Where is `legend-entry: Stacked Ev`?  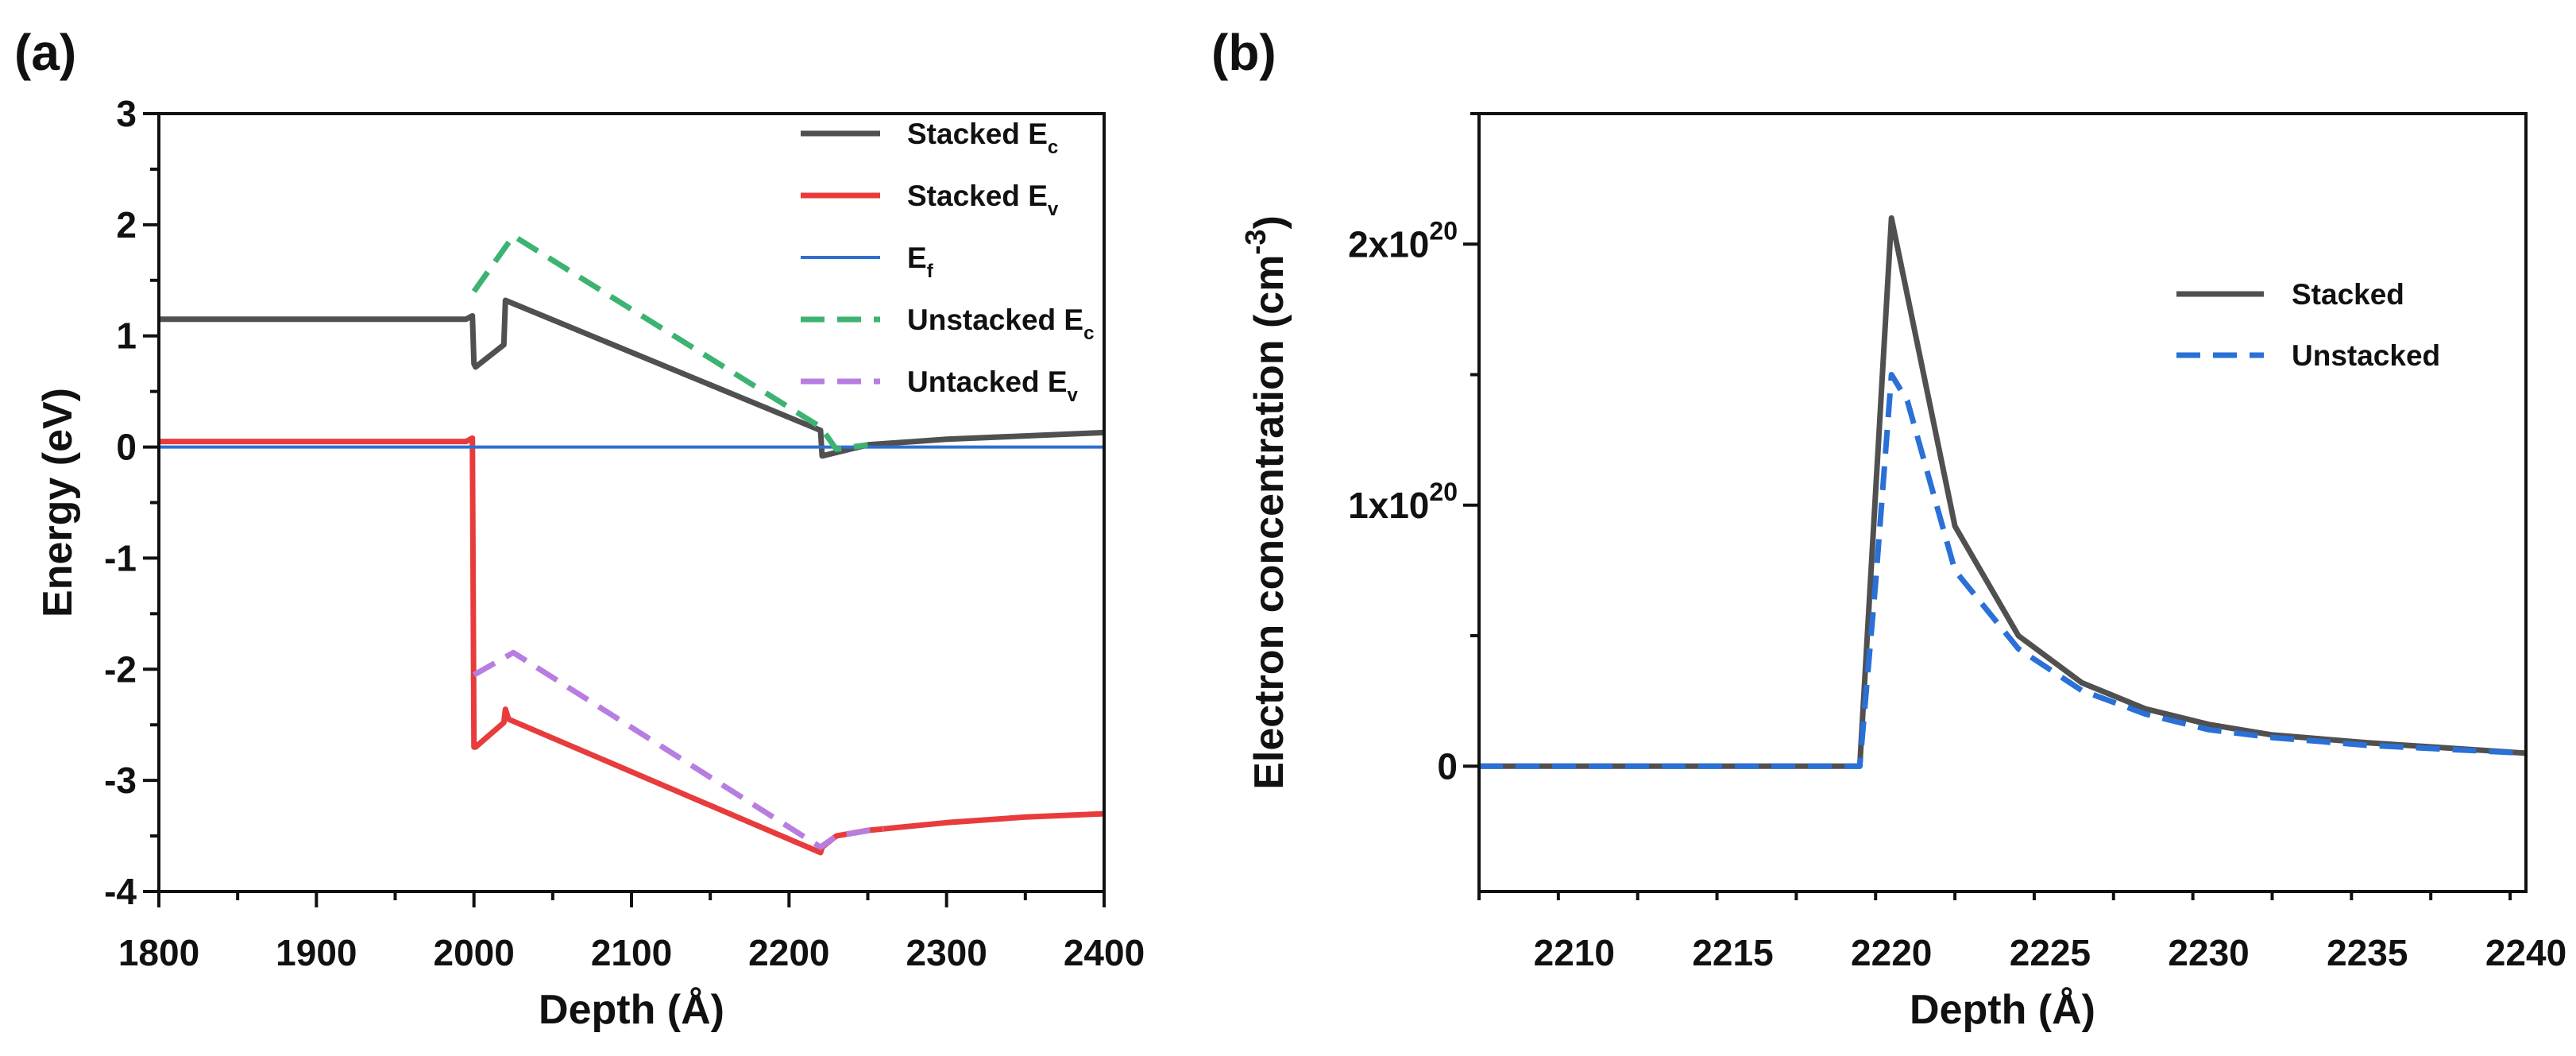
legend-entry: Stacked Ev is located at coordinates (983, 200).